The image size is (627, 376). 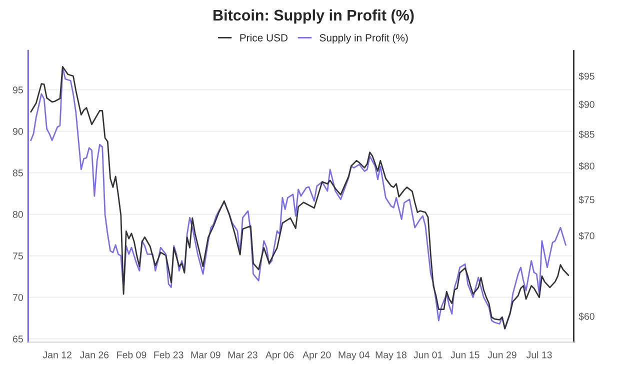 What do you see at coordinates (314, 16) in the screenshot?
I see `chart-title: Bitcoin: Supply in Profit (%)` at bounding box center [314, 16].